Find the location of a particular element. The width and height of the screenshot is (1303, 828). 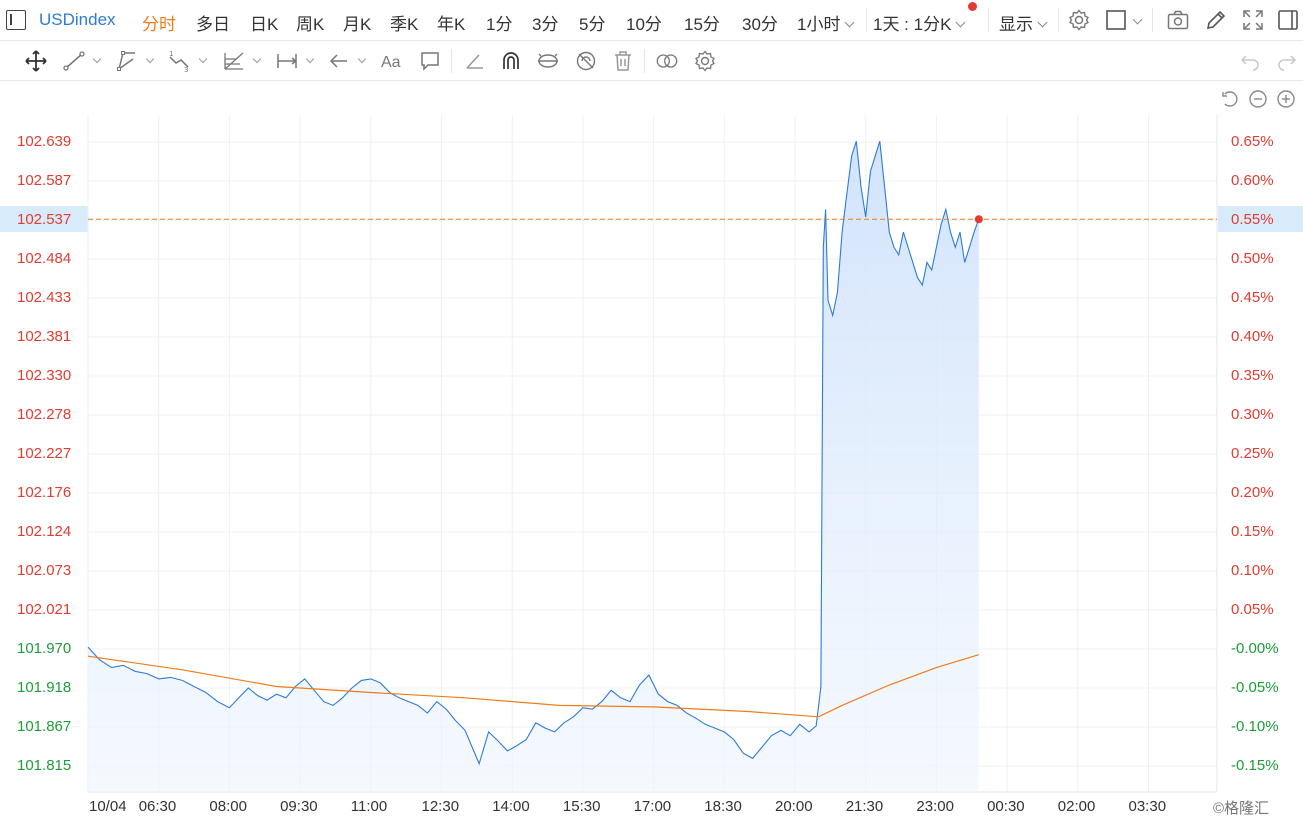

y-tick-left: 102.381 is located at coordinates (44, 336).